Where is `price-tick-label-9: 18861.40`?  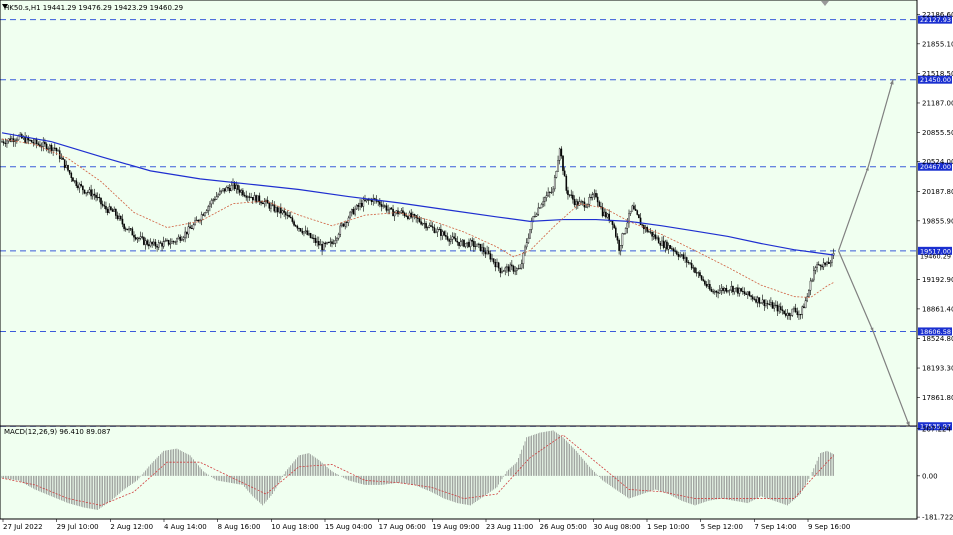 price-tick-label-9: 18861.40 is located at coordinates (937, 309).